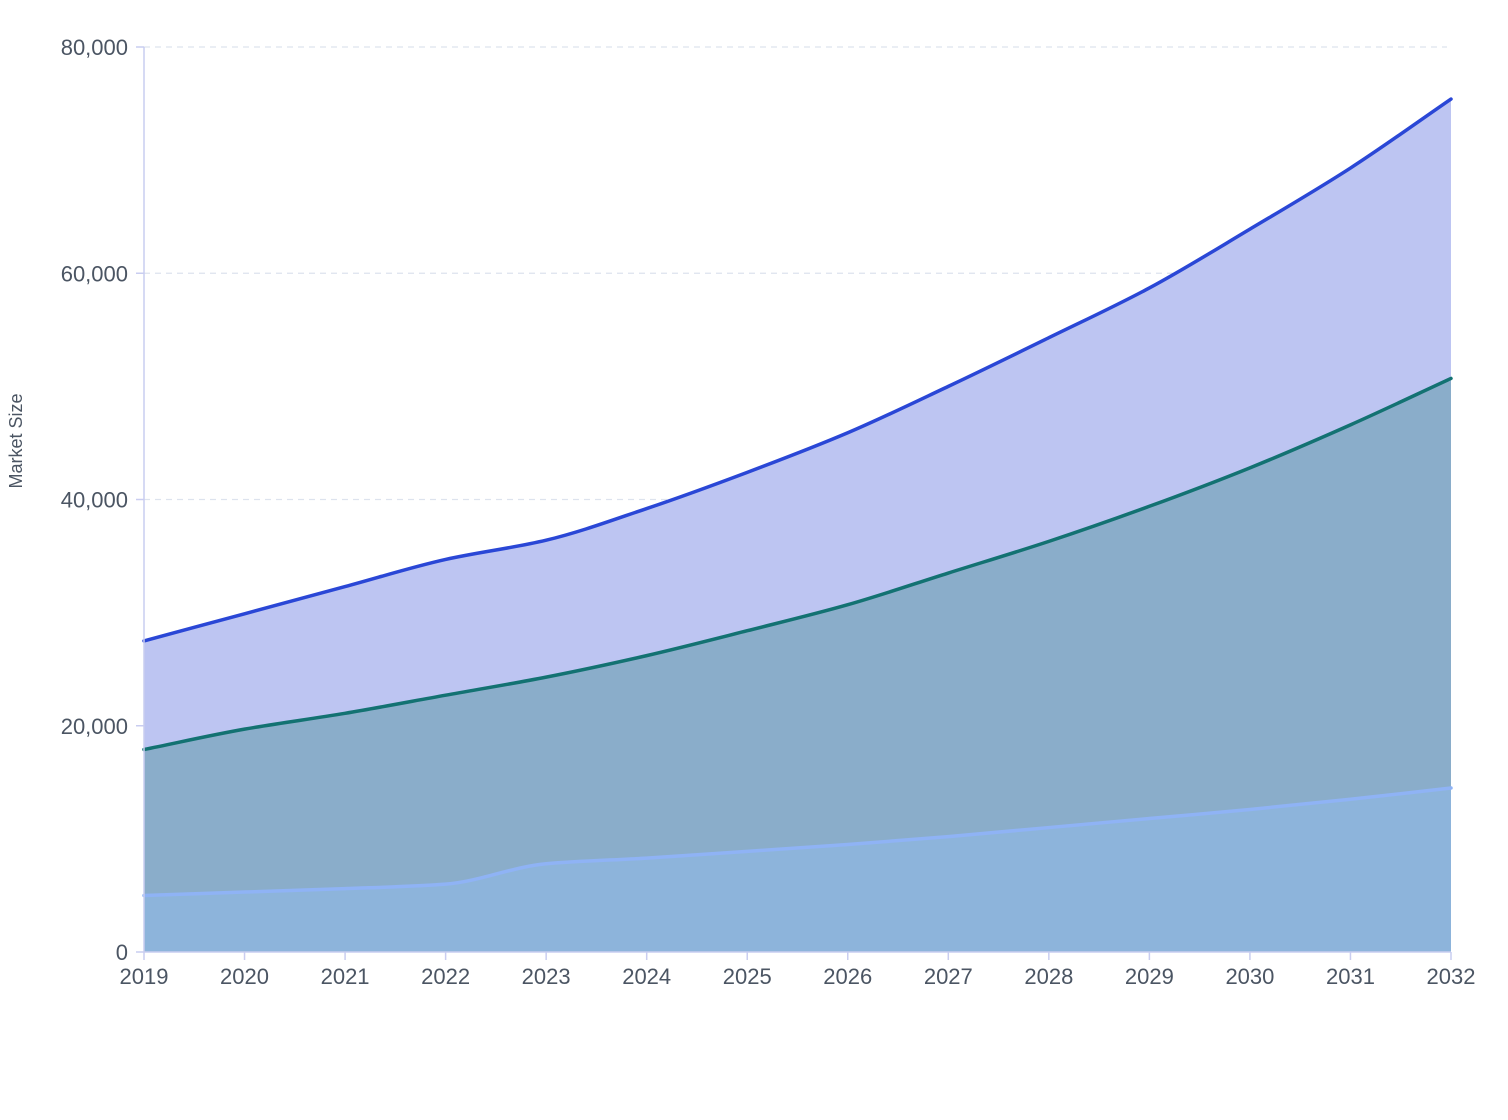 The width and height of the screenshot is (1508, 1120). I want to click on x-tick-label-0: 2019, so click(144, 976).